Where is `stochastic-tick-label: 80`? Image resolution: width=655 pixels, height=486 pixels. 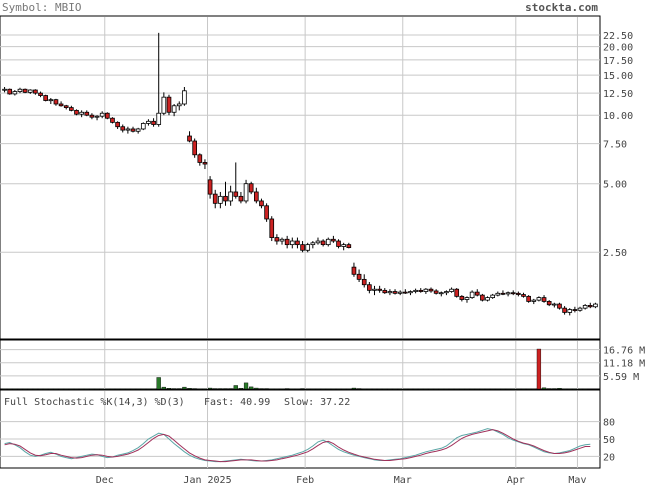
stochastic-tick-label: 80 is located at coordinates (609, 423).